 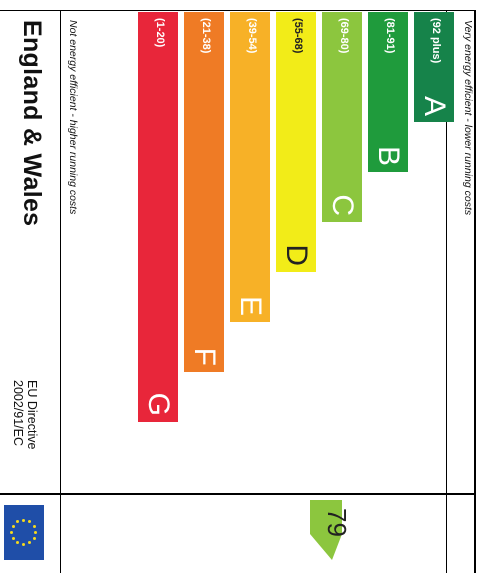 What do you see at coordinates (32, 415) in the screenshot?
I see `directive-line-1: EU Directive` at bounding box center [32, 415].